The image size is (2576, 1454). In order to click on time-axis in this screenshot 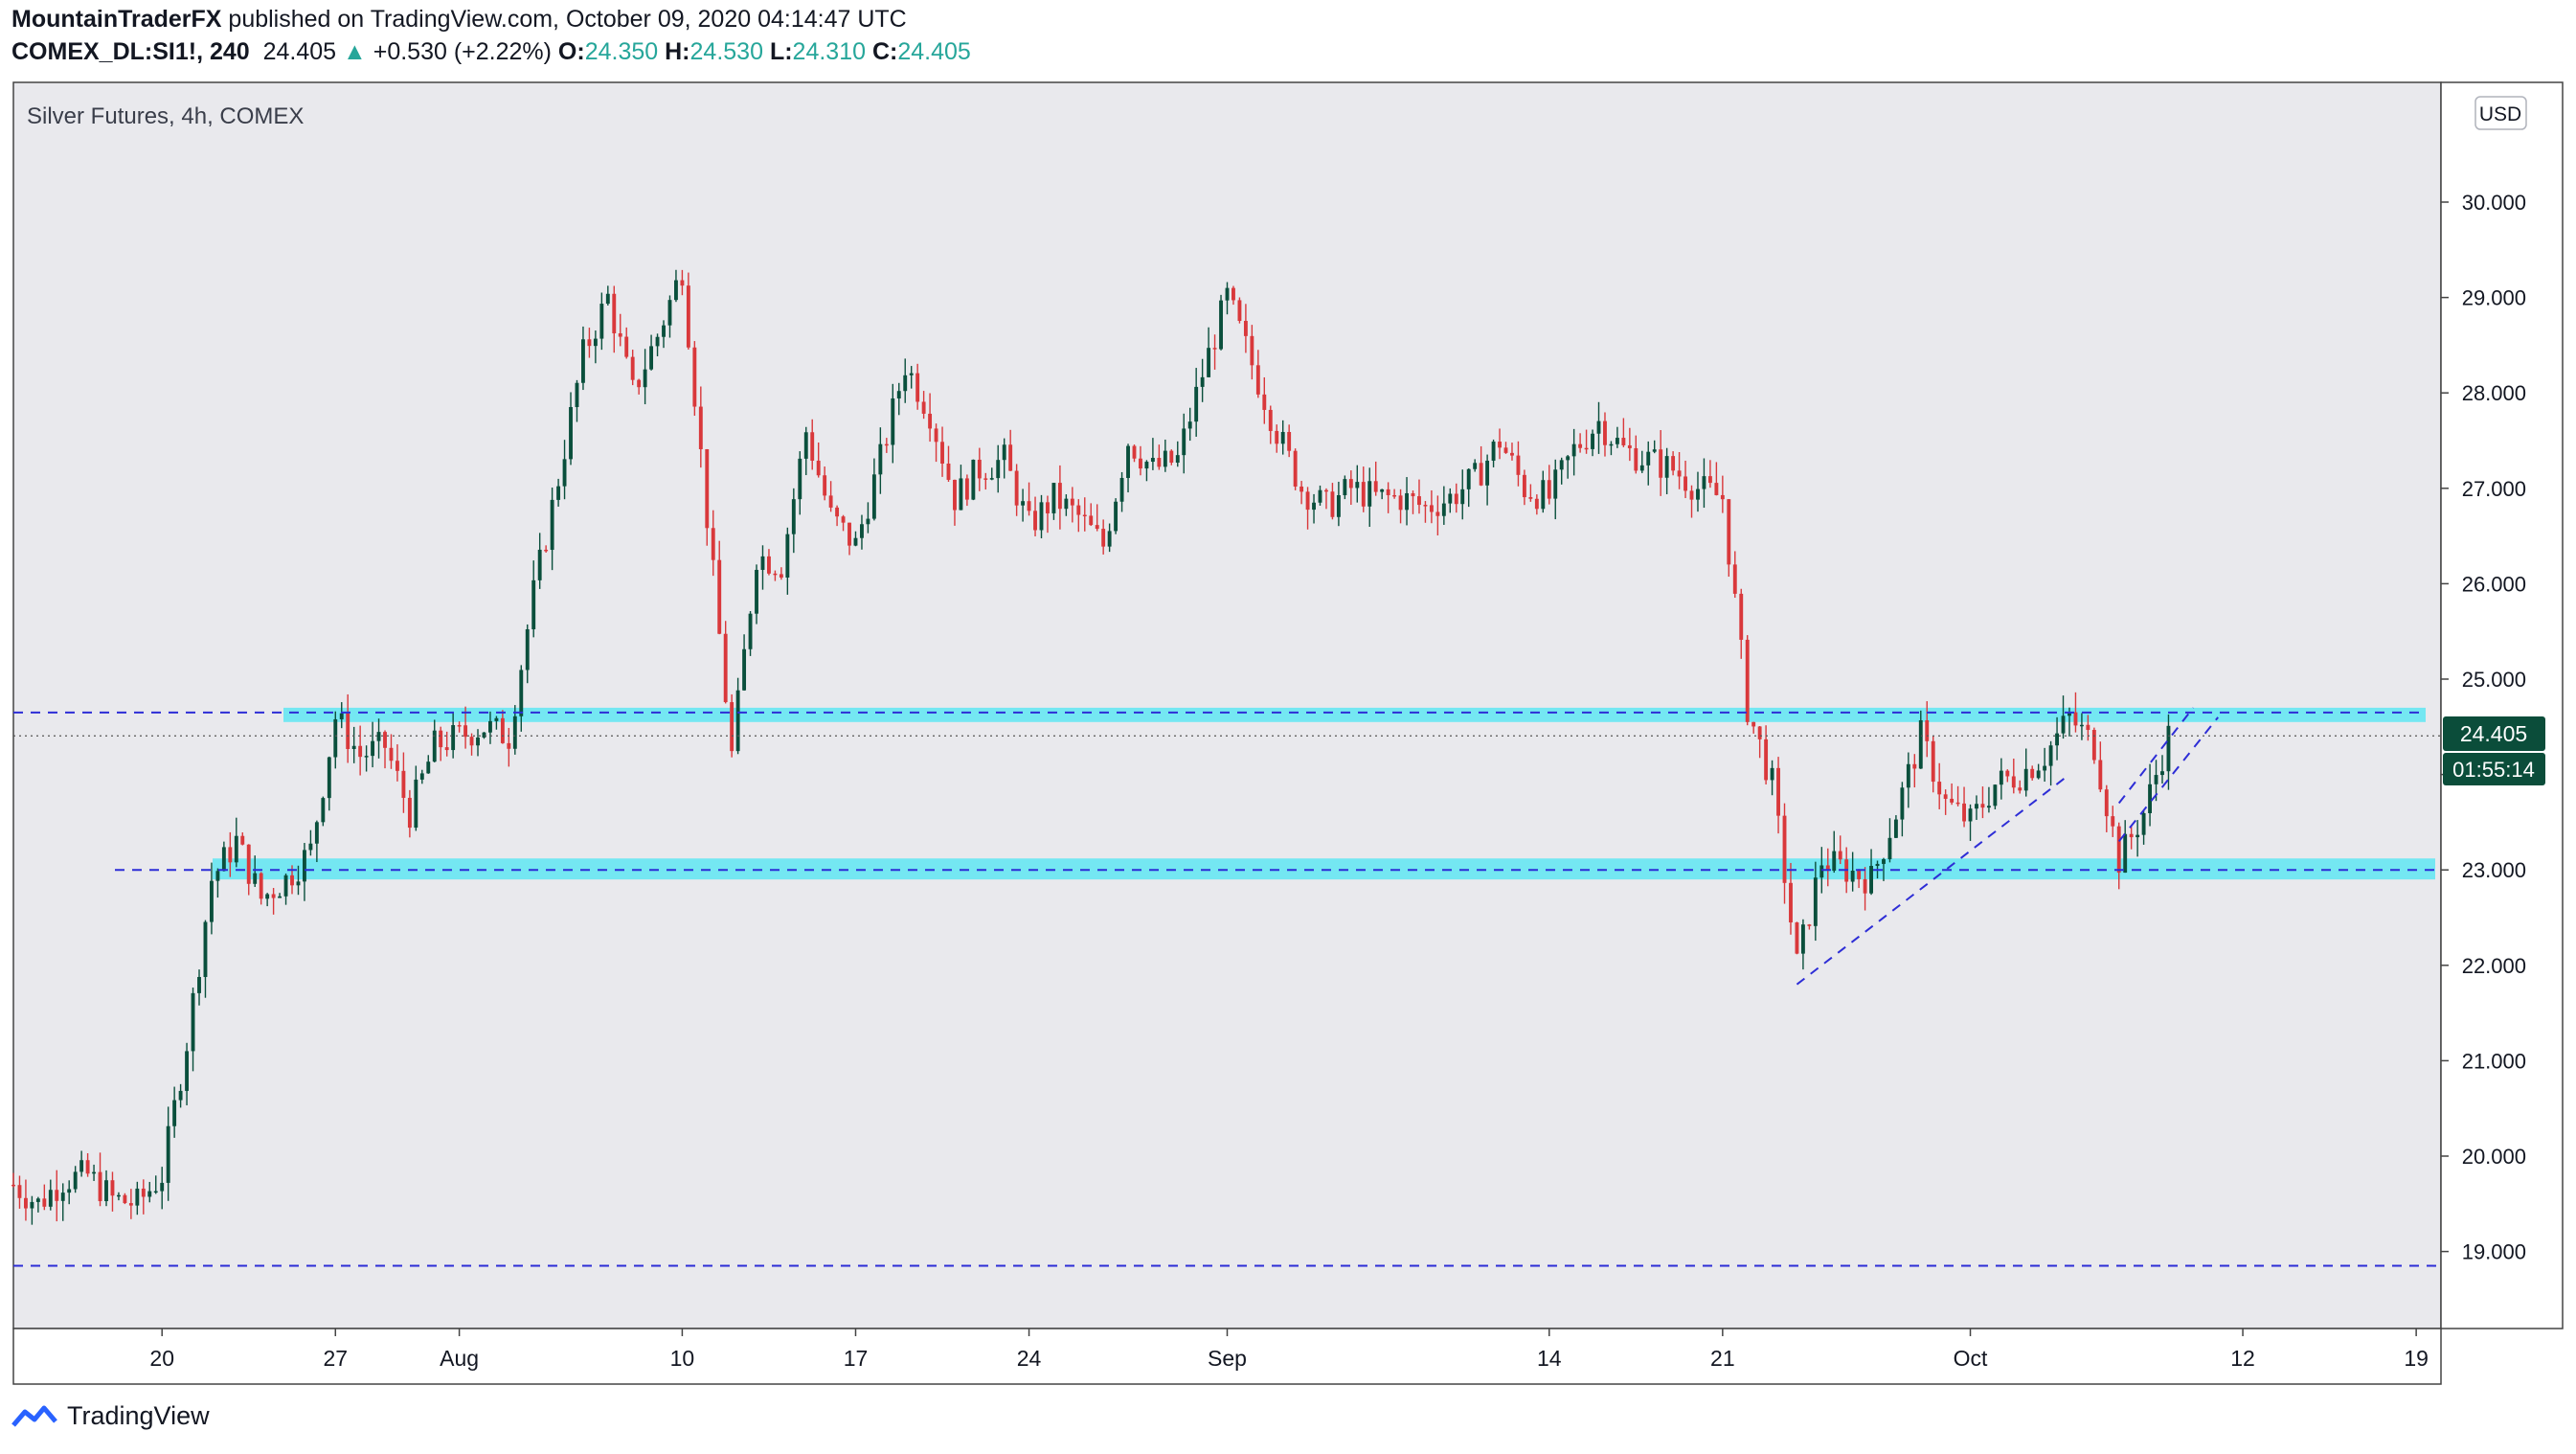, I will do `click(1227, 1356)`.